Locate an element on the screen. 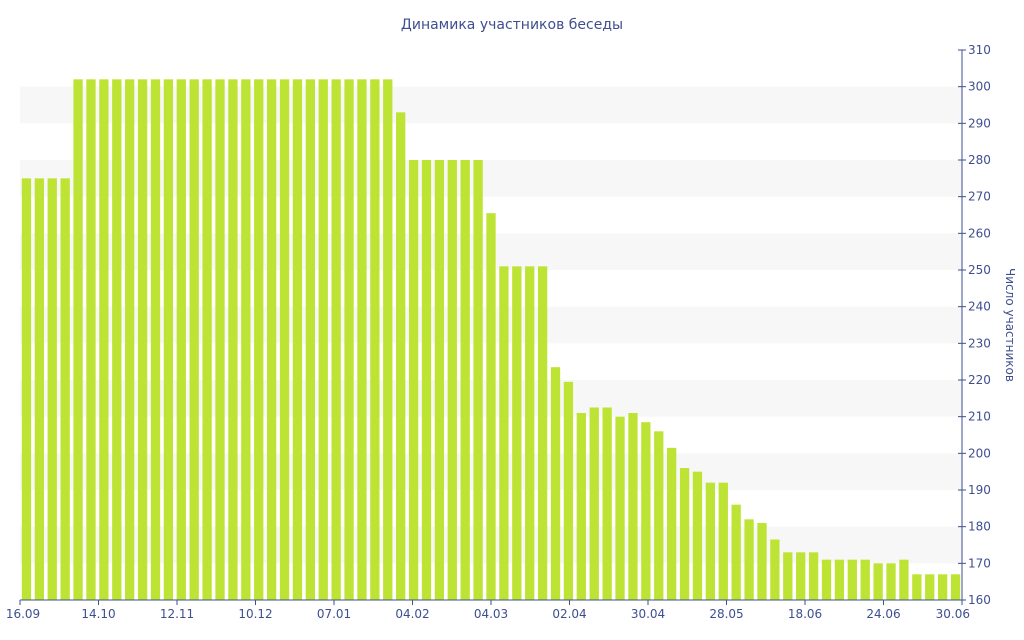 Image resolution: width=1024 pixels, height=640 pixels. y-tick-label: 280 is located at coordinates (979, 160).